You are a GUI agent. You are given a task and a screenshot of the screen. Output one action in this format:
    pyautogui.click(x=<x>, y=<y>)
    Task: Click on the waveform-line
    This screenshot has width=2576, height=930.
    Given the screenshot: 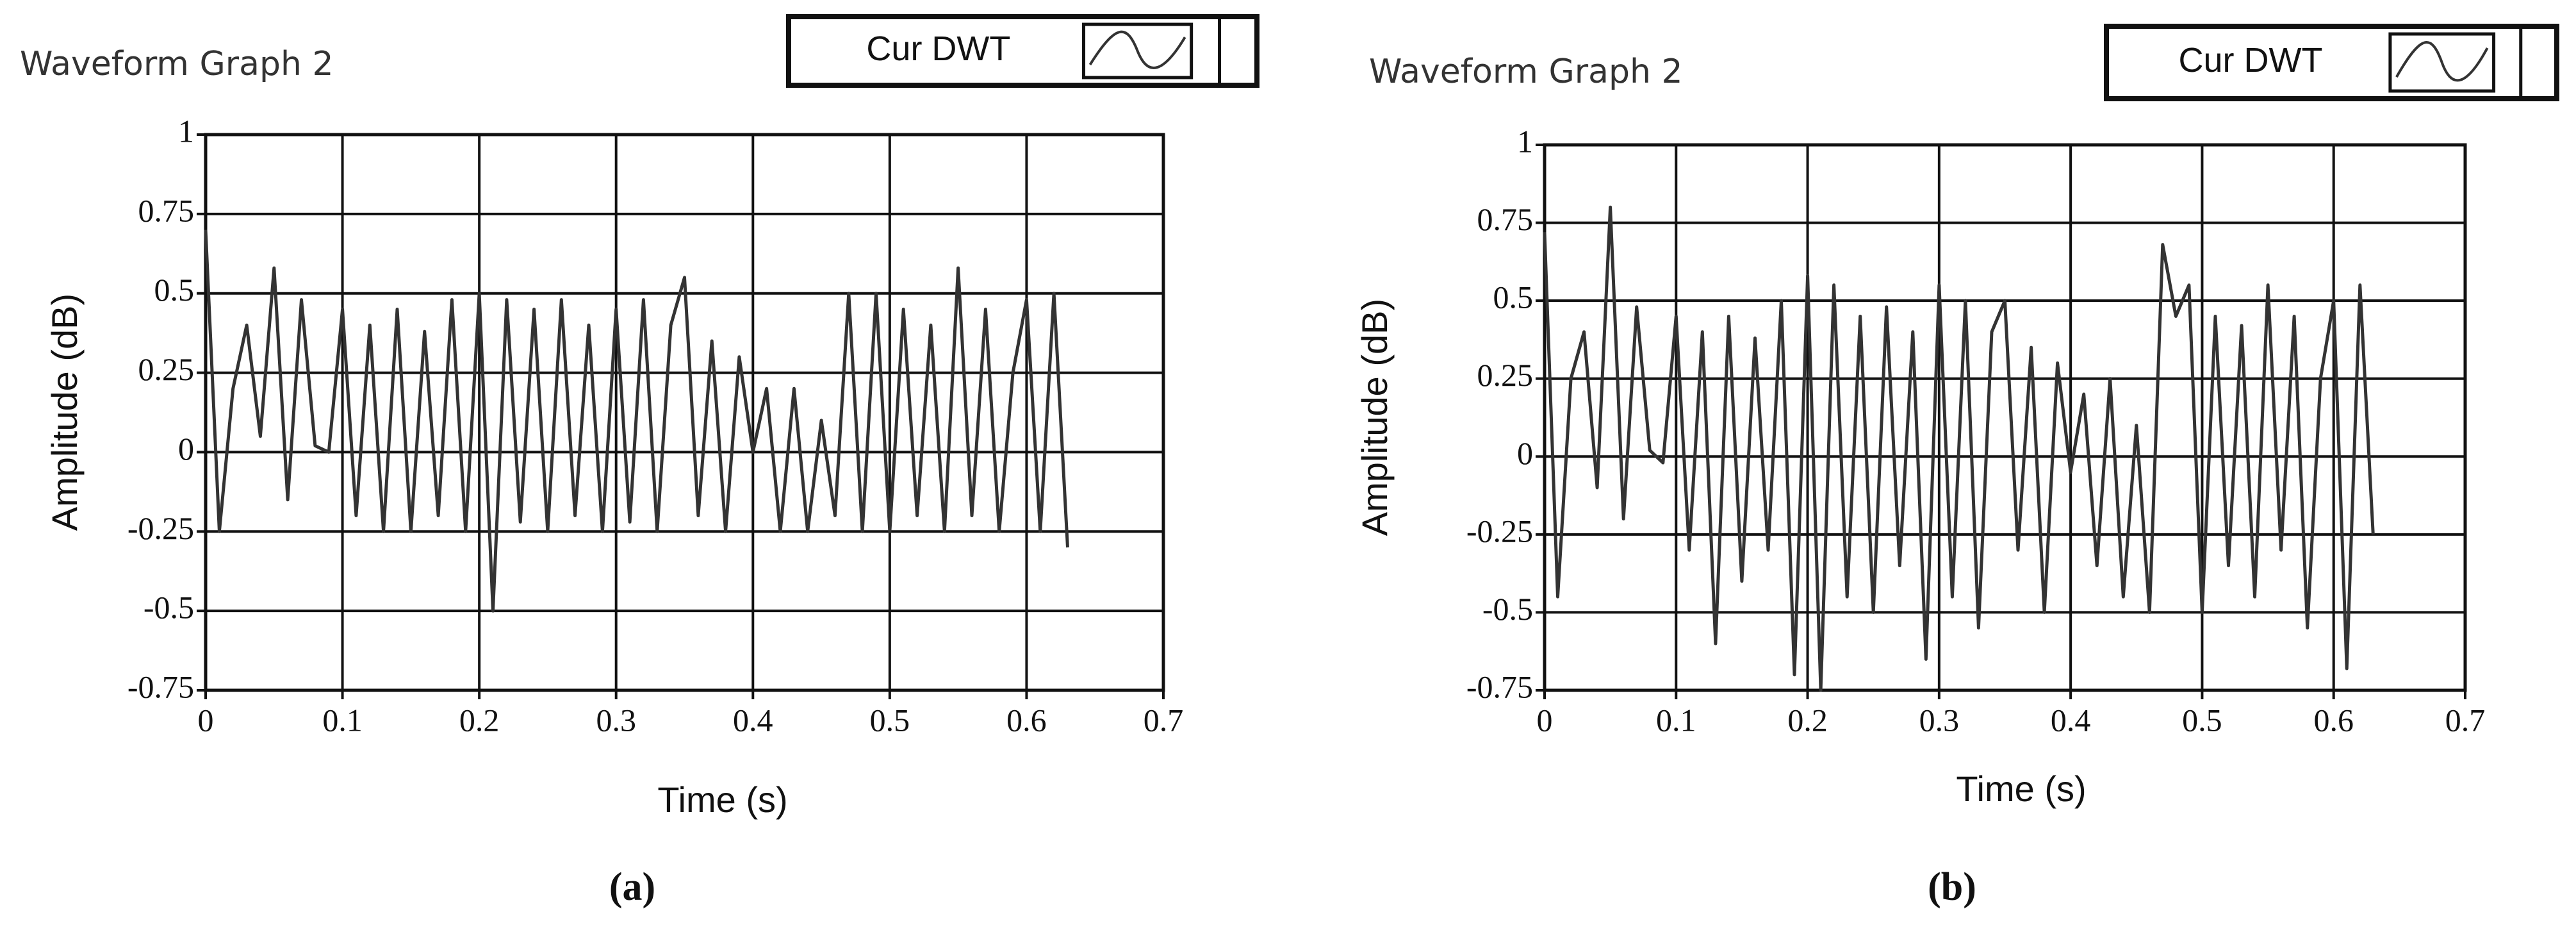 What is the action you would take?
    pyautogui.click(x=636, y=421)
    